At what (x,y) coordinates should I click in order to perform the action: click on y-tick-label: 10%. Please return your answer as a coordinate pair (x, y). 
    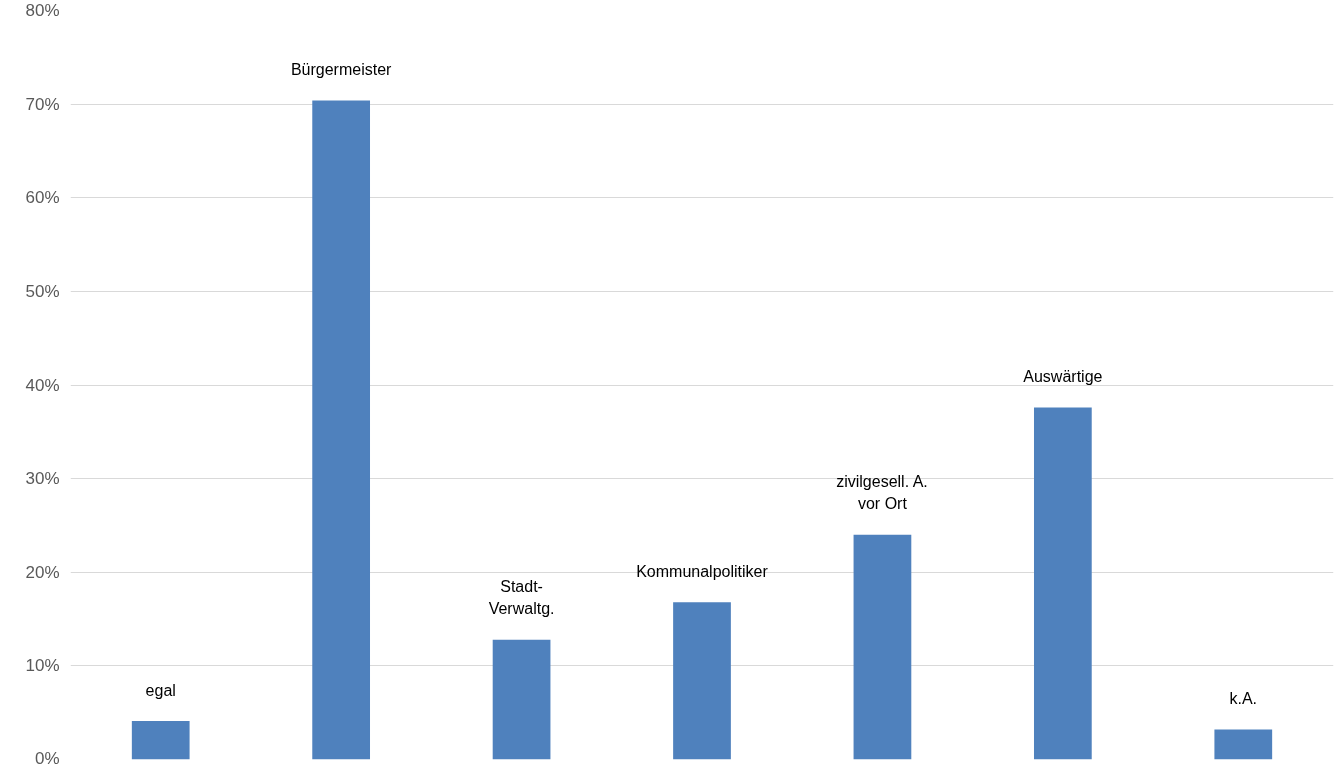
    Looking at the image, I should click on (42, 666).